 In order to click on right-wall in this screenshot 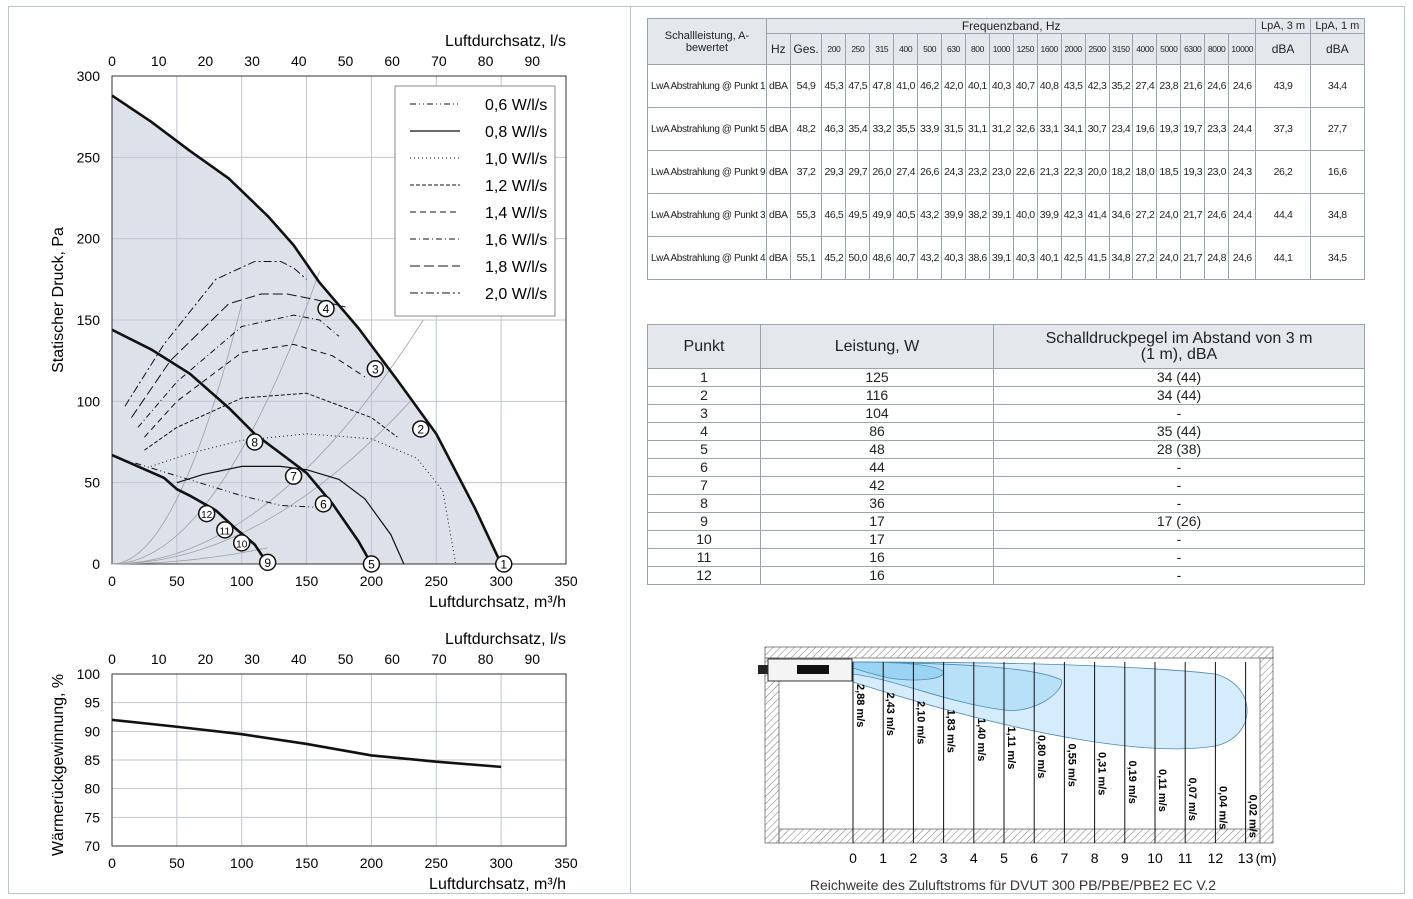, I will do `click(1266, 750)`.